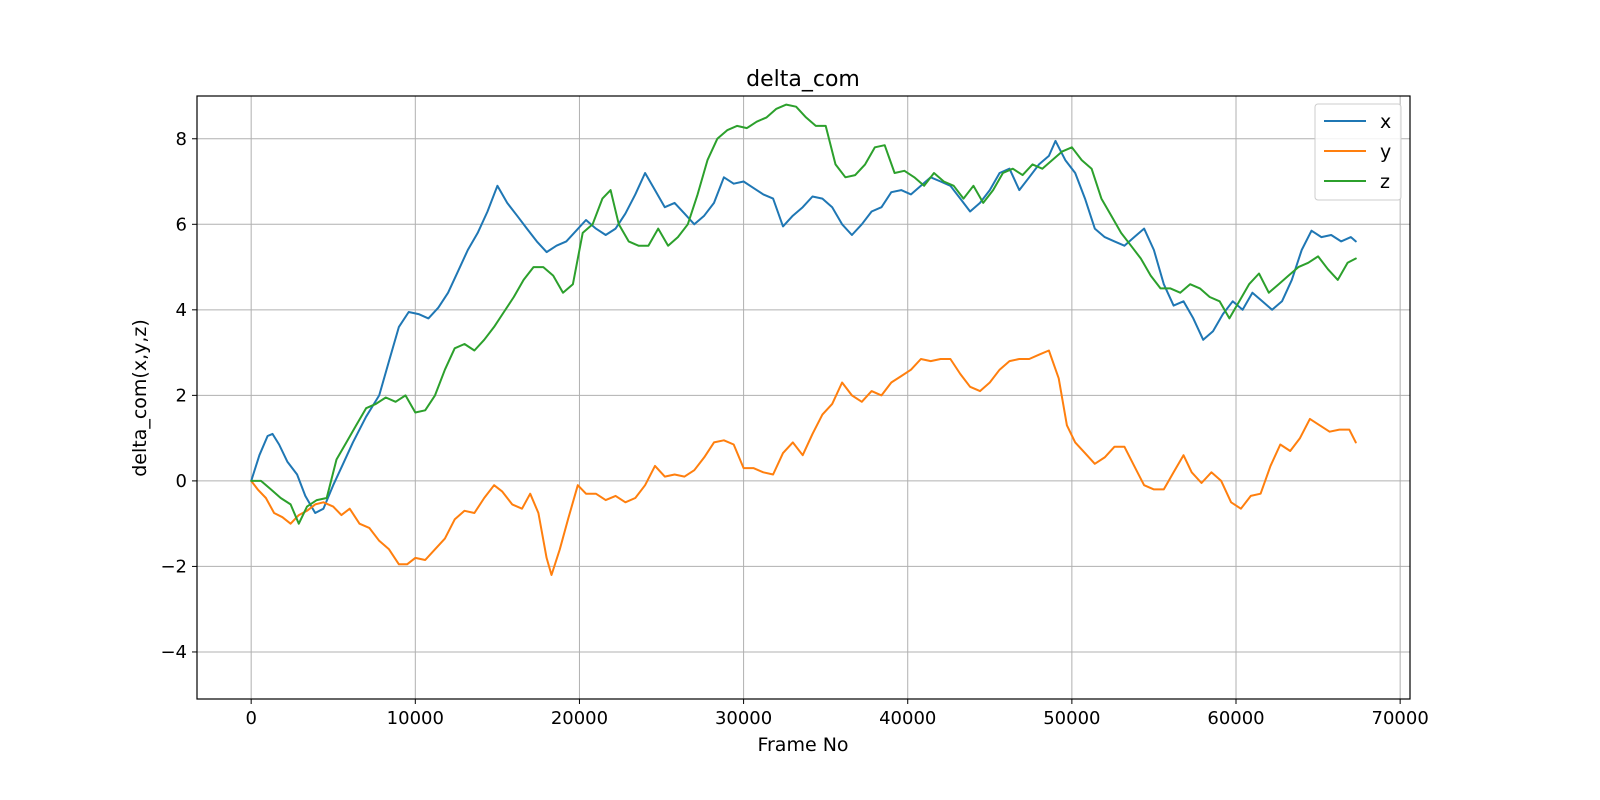 This screenshot has width=1600, height=800. I want to click on x-tick-label: 10000, so click(415, 718).